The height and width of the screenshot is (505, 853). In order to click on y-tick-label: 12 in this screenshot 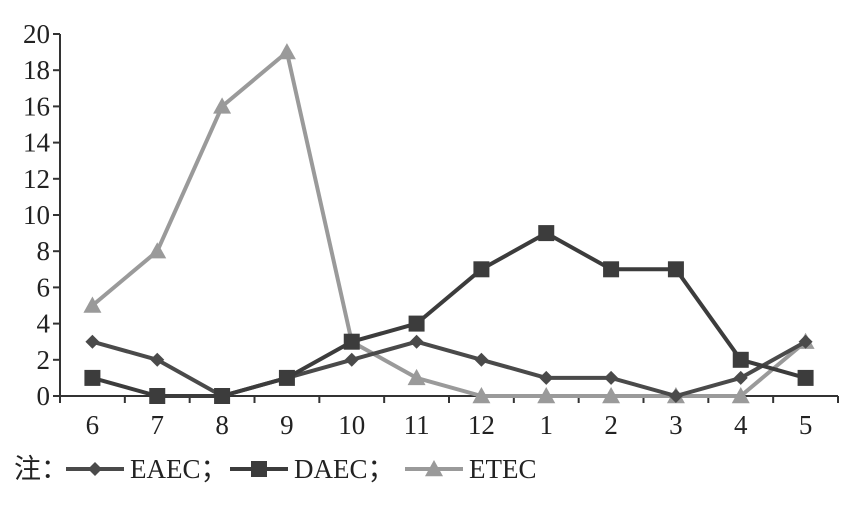, I will do `click(36, 179)`.